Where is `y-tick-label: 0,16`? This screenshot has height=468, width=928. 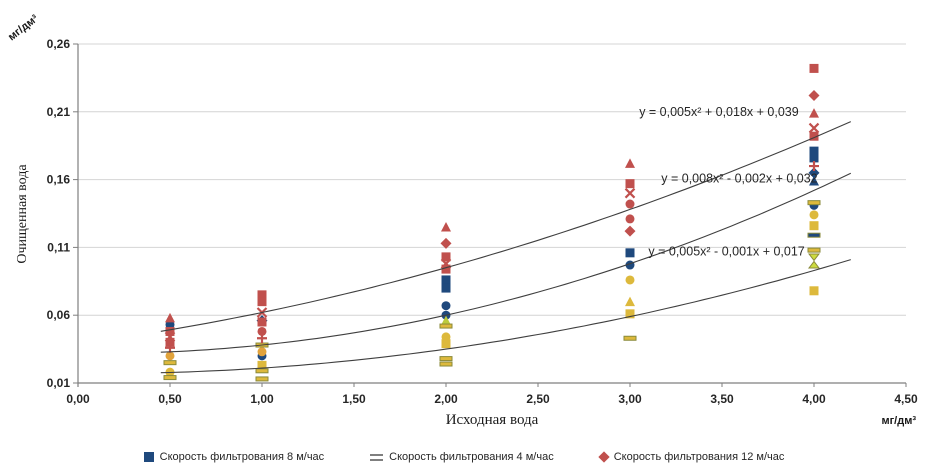 y-tick-label: 0,16 is located at coordinates (59, 180).